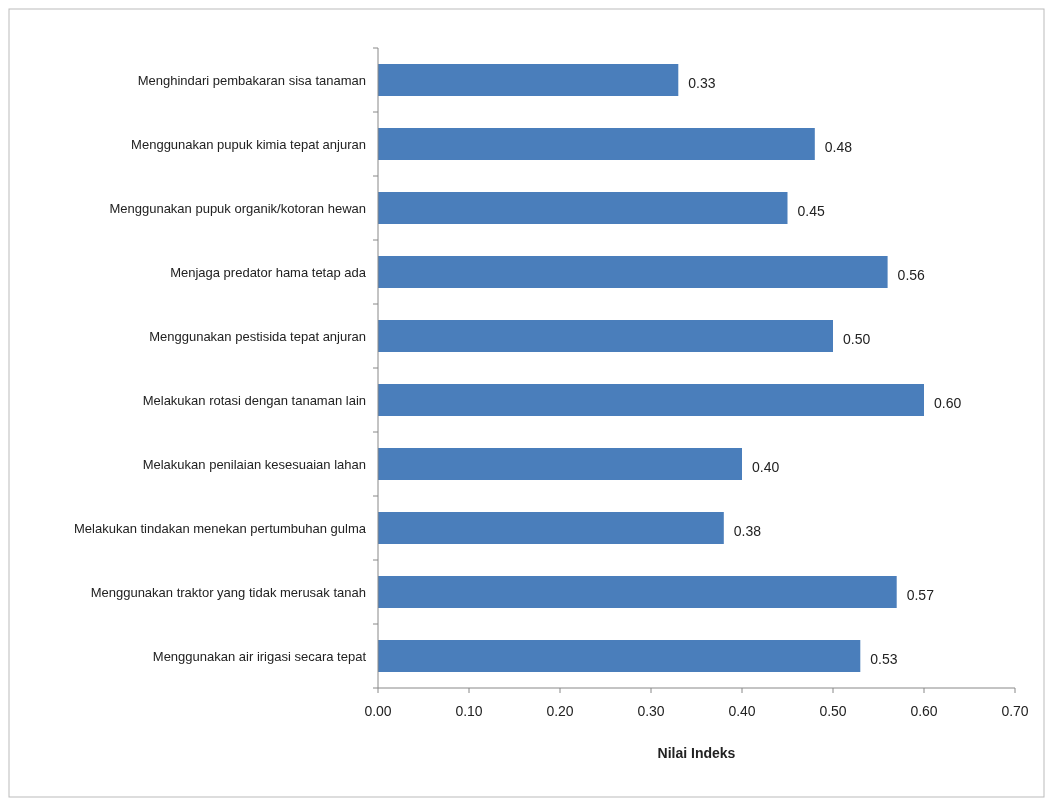 This screenshot has width=1053, height=806. I want to click on y-tick-label: Menggunakan traktor yang tidak merusak tanah, so click(228, 592).